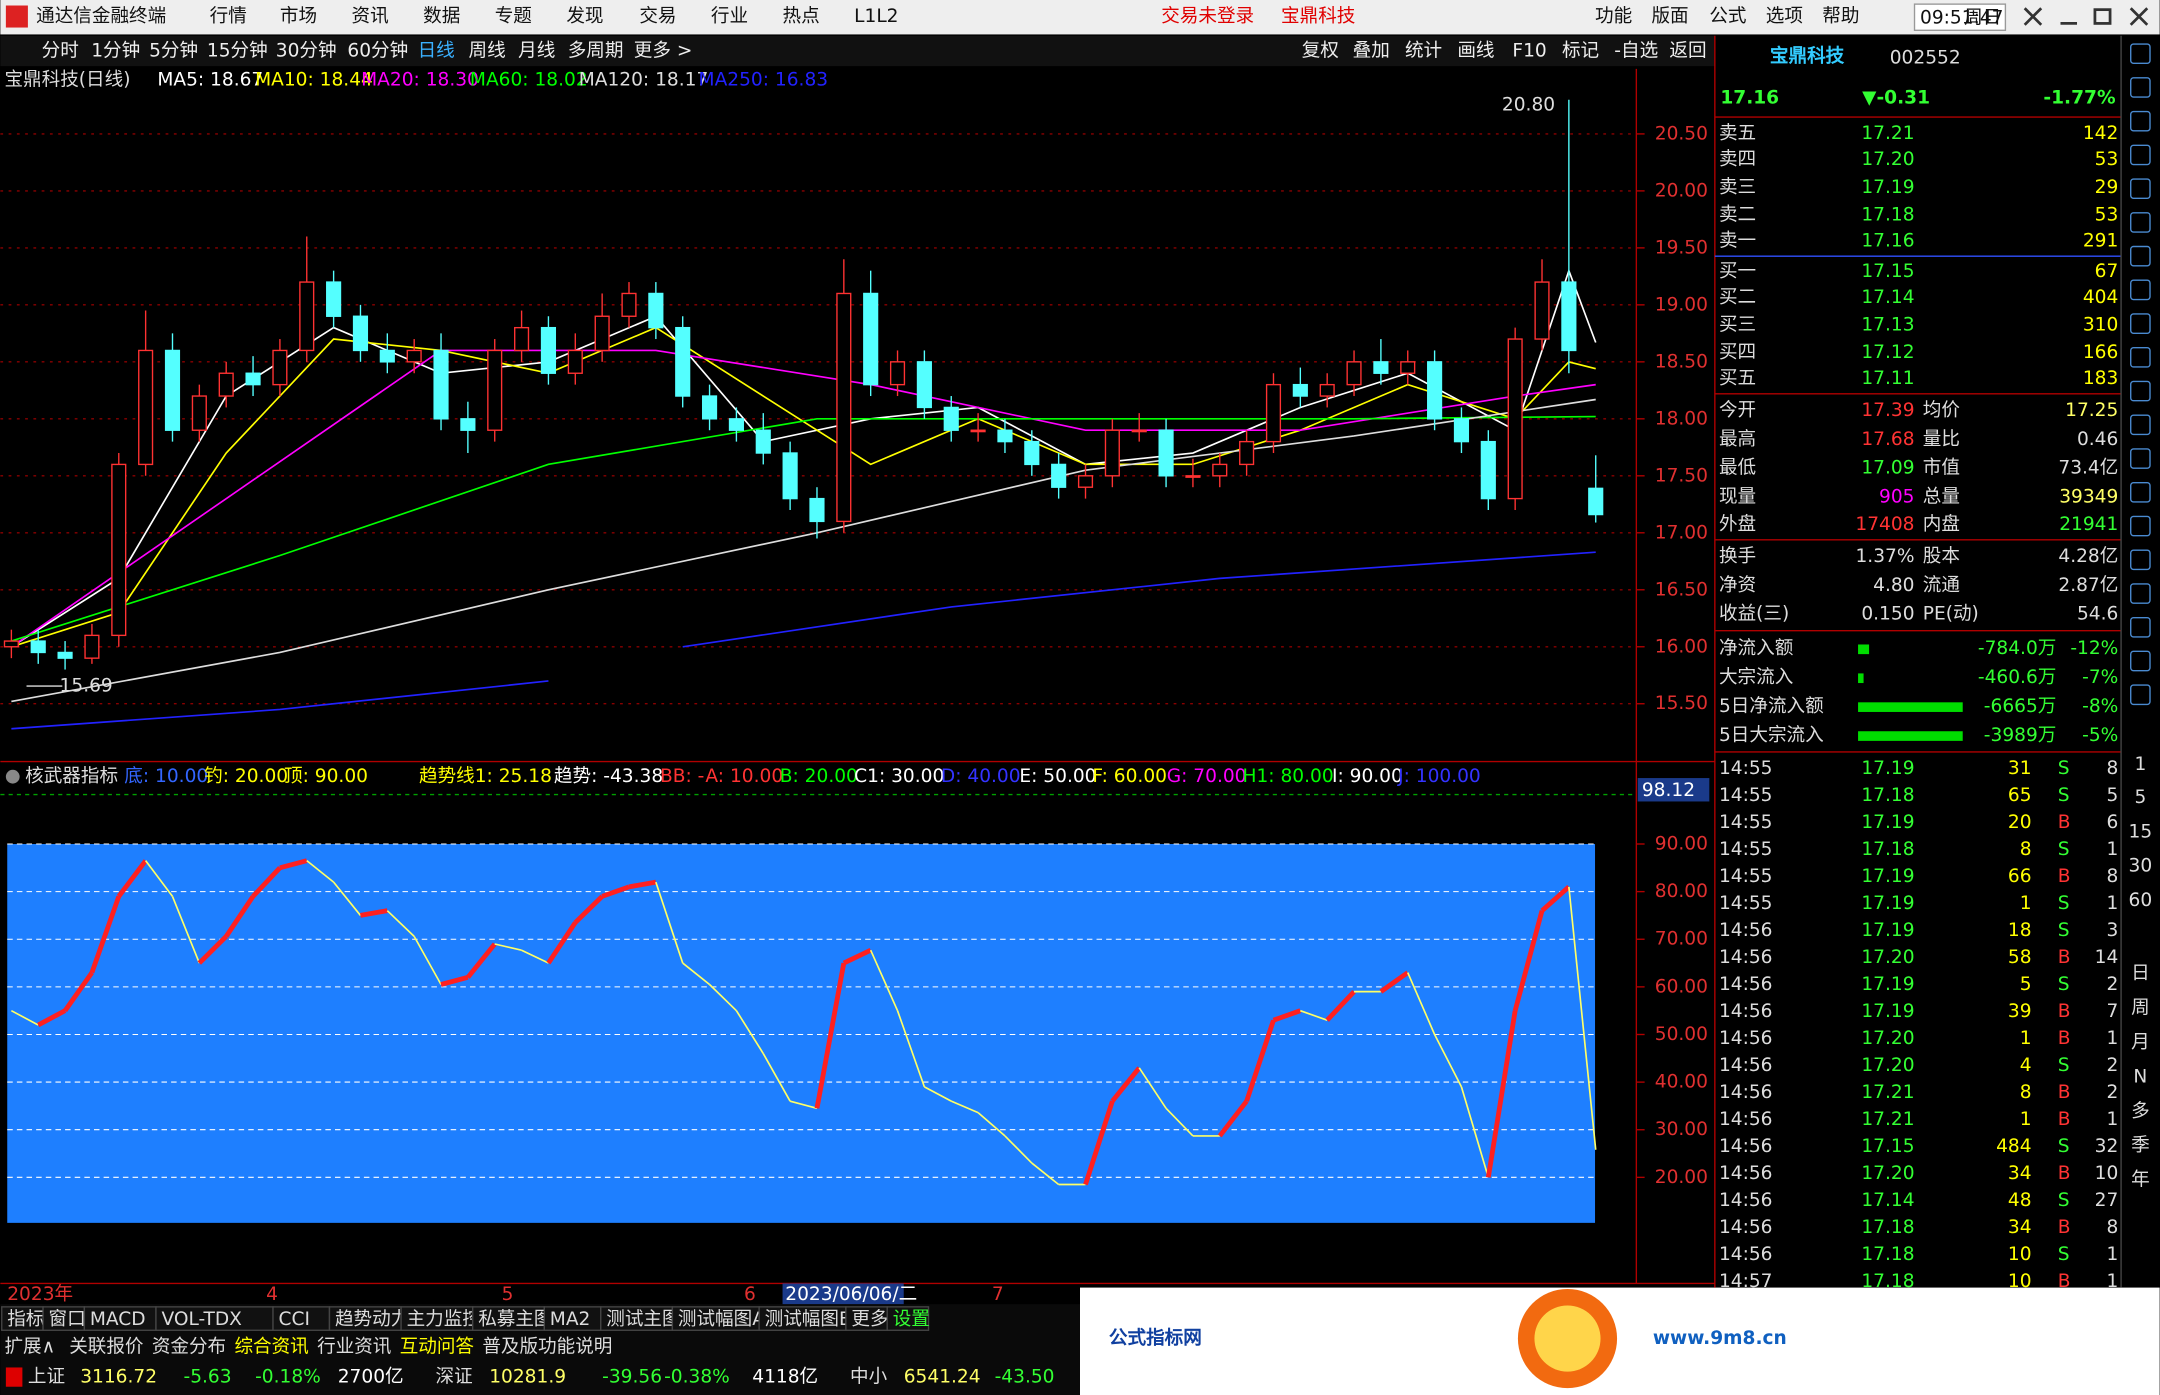 The height and width of the screenshot is (1395, 2160). Describe the element at coordinates (2013, 1146) in the screenshot. I see `trade-volume: 484` at that location.